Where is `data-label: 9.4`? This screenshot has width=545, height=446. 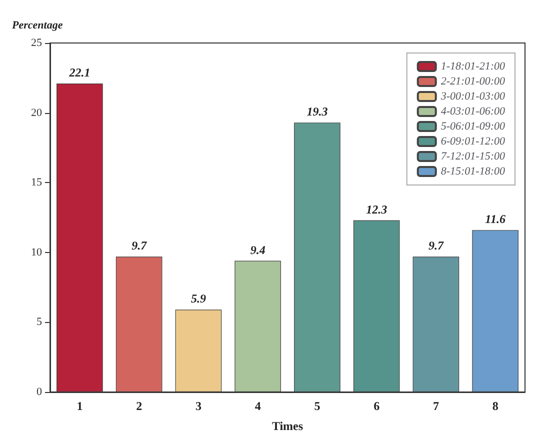
data-label: 9.4 is located at coordinates (258, 249).